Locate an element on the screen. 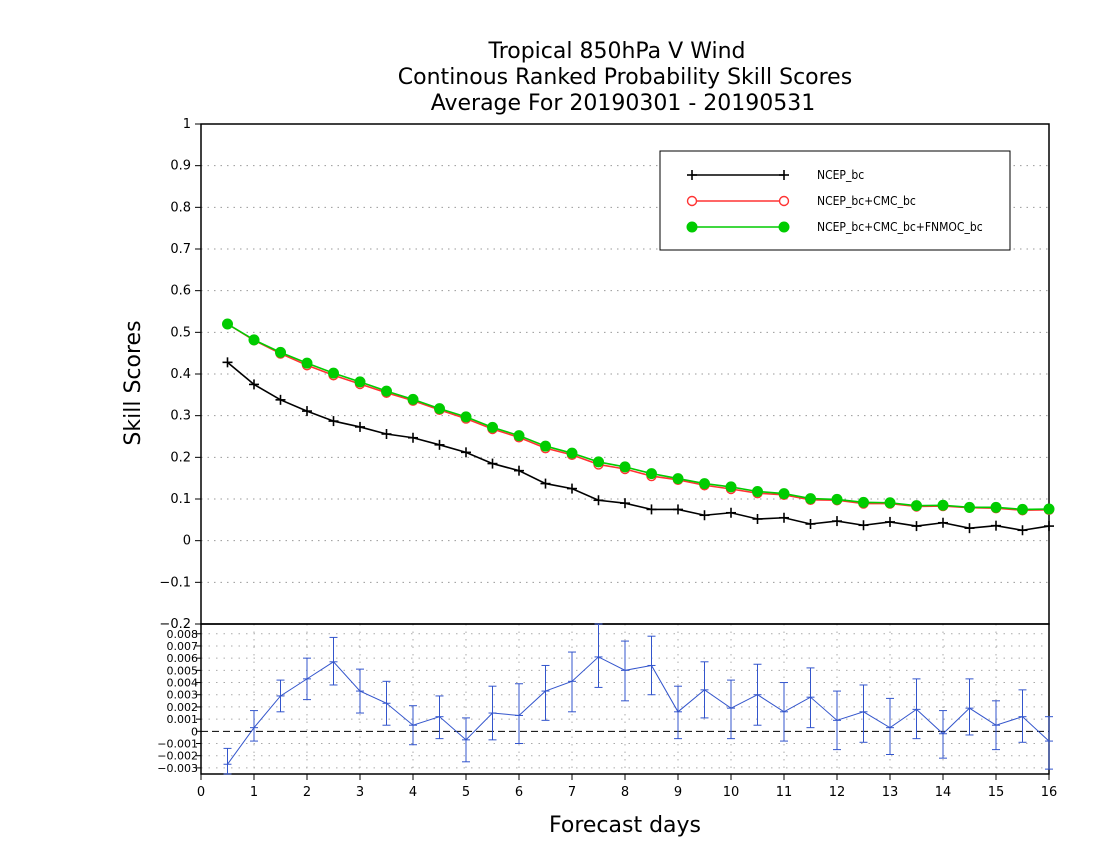 The height and width of the screenshot is (850, 1100). y-tick-label: −0.003 is located at coordinates (177, 768).